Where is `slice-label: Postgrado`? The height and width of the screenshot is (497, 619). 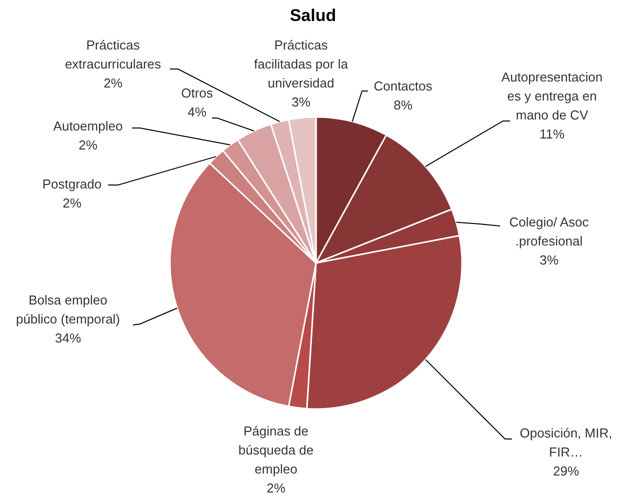
slice-label: Postgrado is located at coordinates (72, 184).